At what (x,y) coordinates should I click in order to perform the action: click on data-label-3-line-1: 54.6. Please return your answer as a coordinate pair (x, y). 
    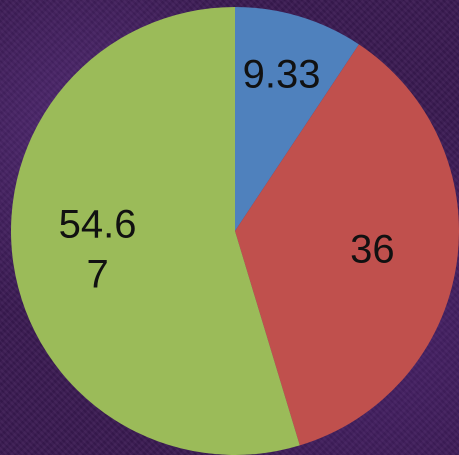
    Looking at the image, I should click on (98, 224).